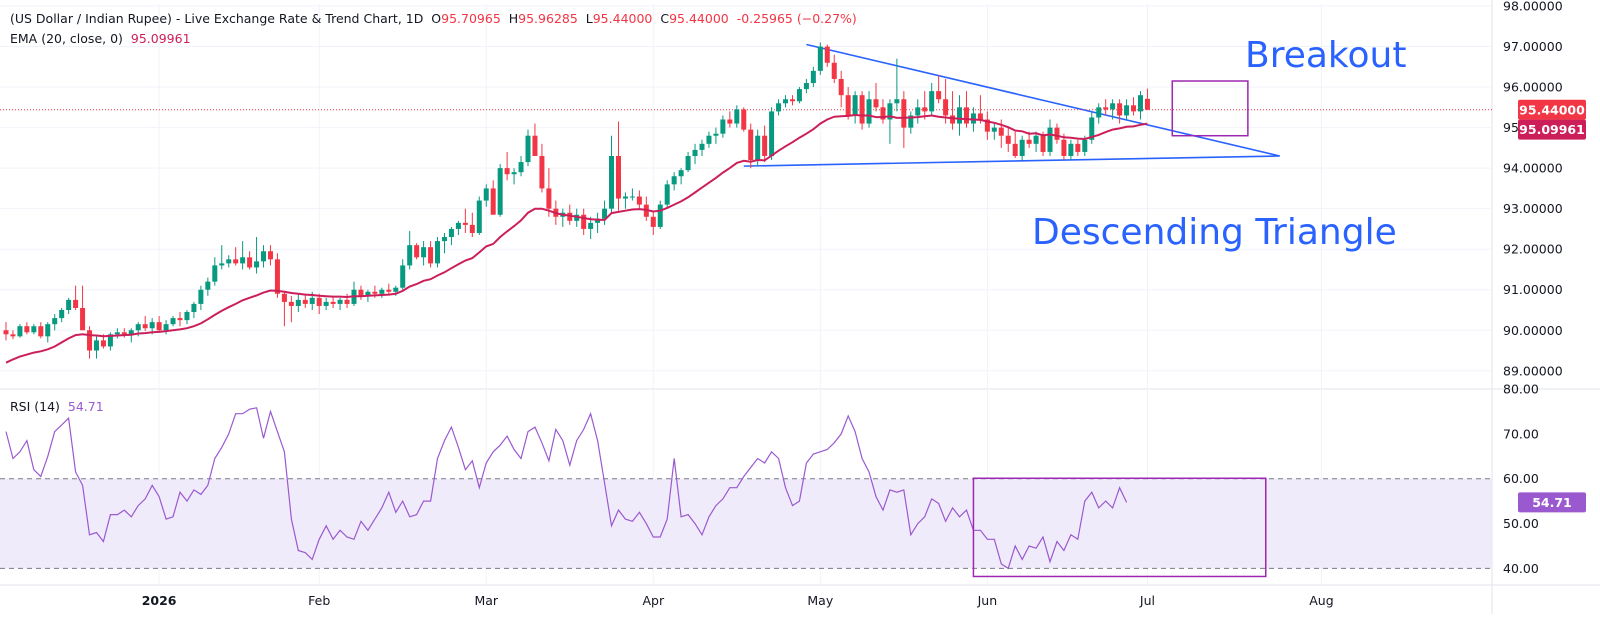  I want to click on price-tick-label: 93.00000, so click(1533, 208).